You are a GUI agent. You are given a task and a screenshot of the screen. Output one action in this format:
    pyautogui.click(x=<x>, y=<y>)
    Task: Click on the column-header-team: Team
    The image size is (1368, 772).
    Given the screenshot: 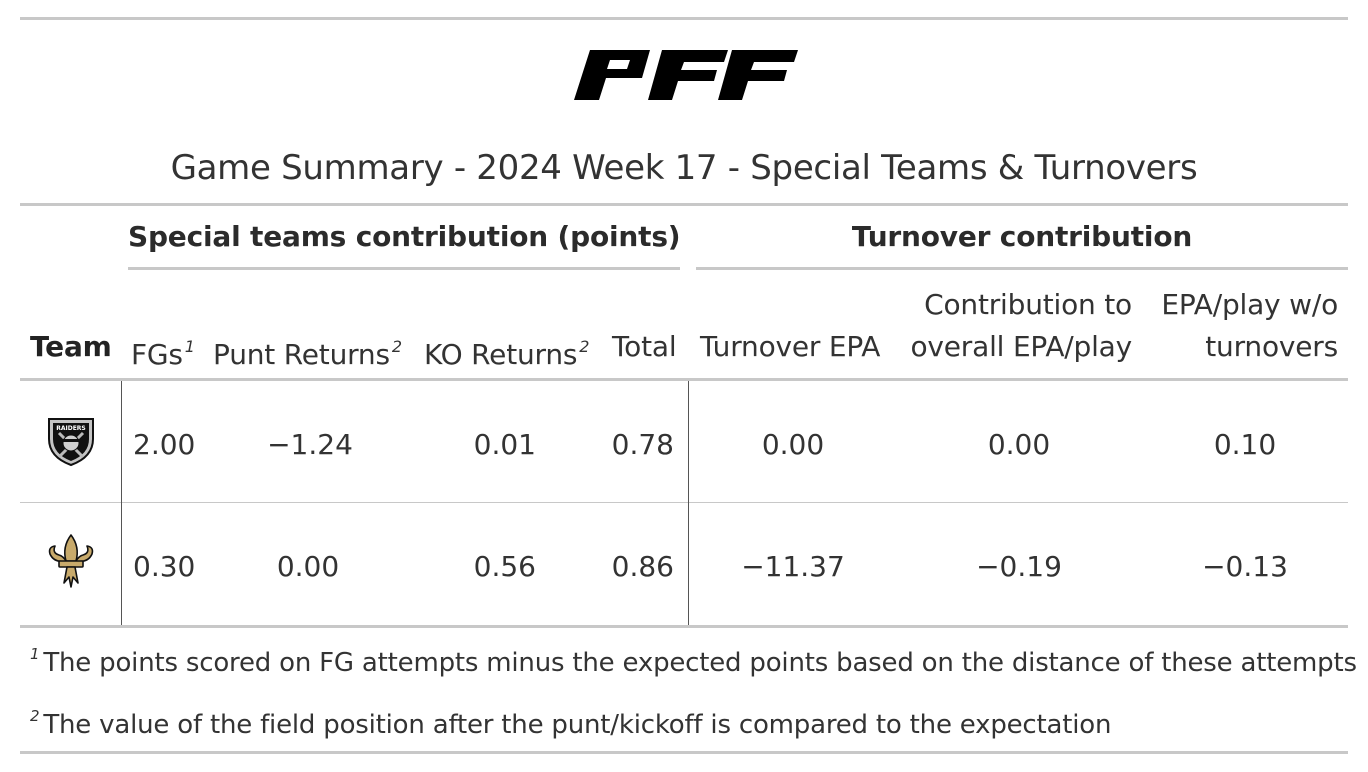 What is the action you would take?
    pyautogui.click(x=71, y=346)
    